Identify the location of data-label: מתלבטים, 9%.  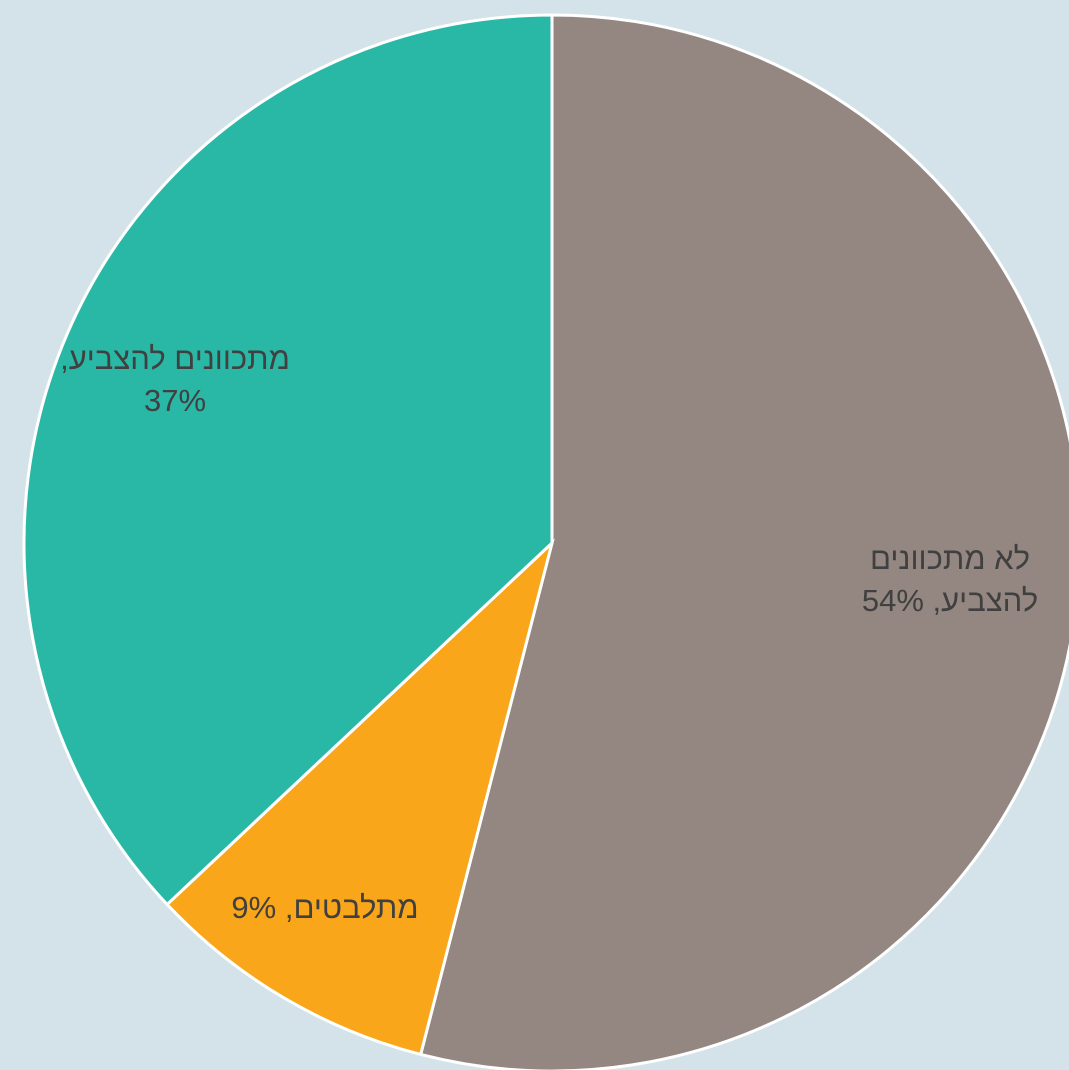
(325, 907).